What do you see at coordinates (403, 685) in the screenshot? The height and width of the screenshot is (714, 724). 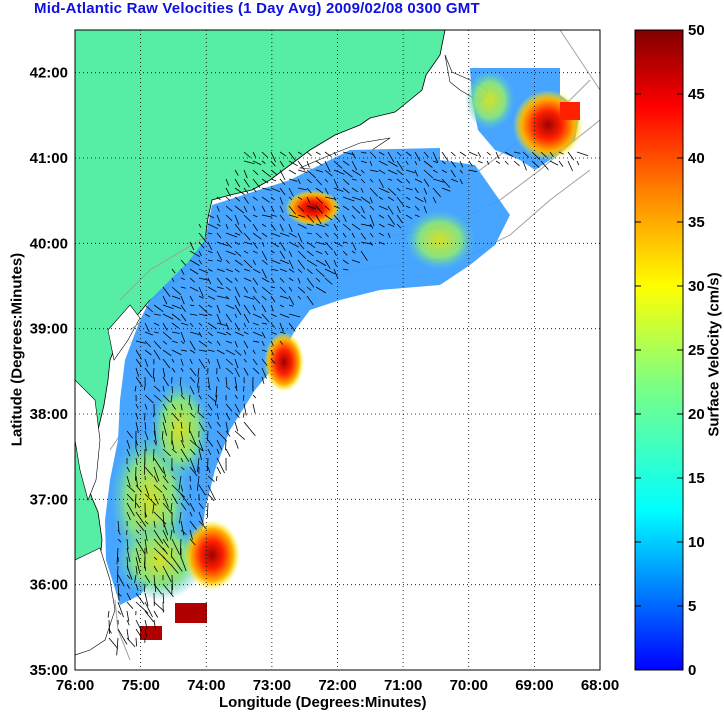 I see `lon-tick-label: 71:00` at bounding box center [403, 685].